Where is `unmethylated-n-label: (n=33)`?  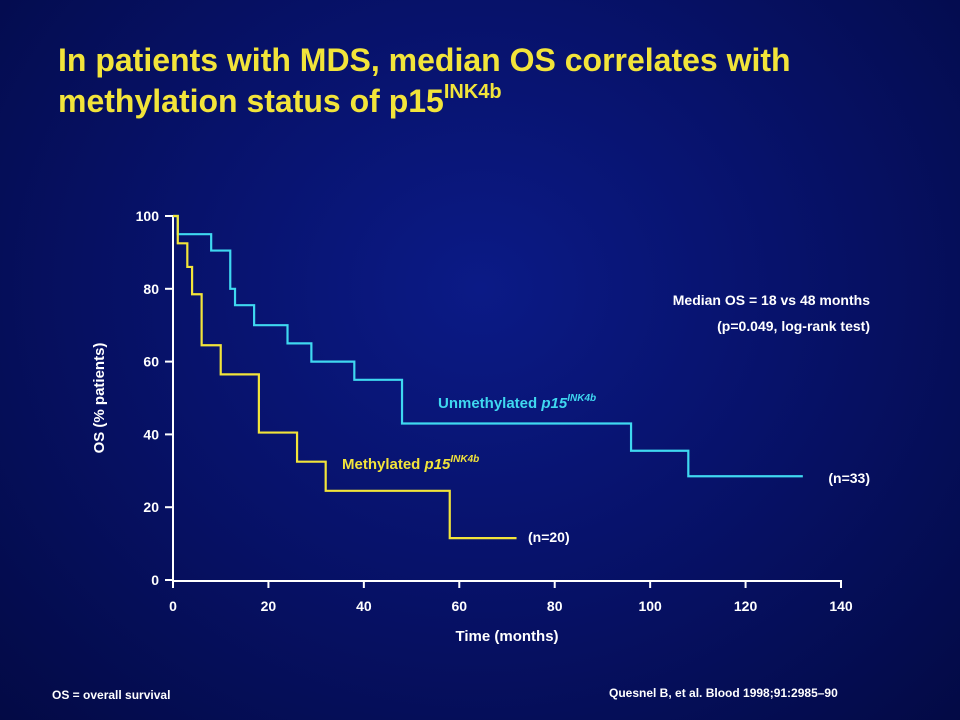 unmethylated-n-label: (n=33) is located at coordinates (849, 478).